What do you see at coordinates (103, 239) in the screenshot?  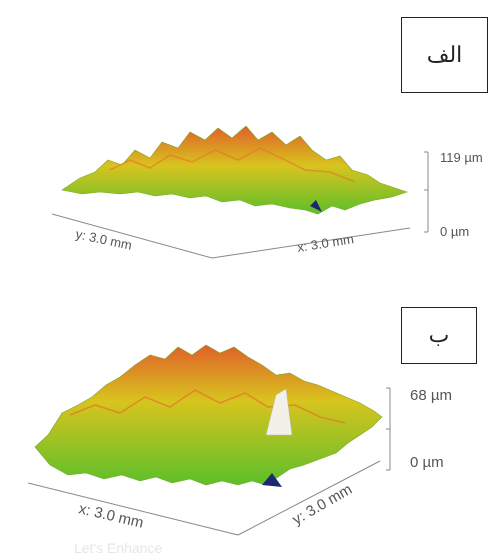 I see `axis-x-label-a: y: 3.0 mm` at bounding box center [103, 239].